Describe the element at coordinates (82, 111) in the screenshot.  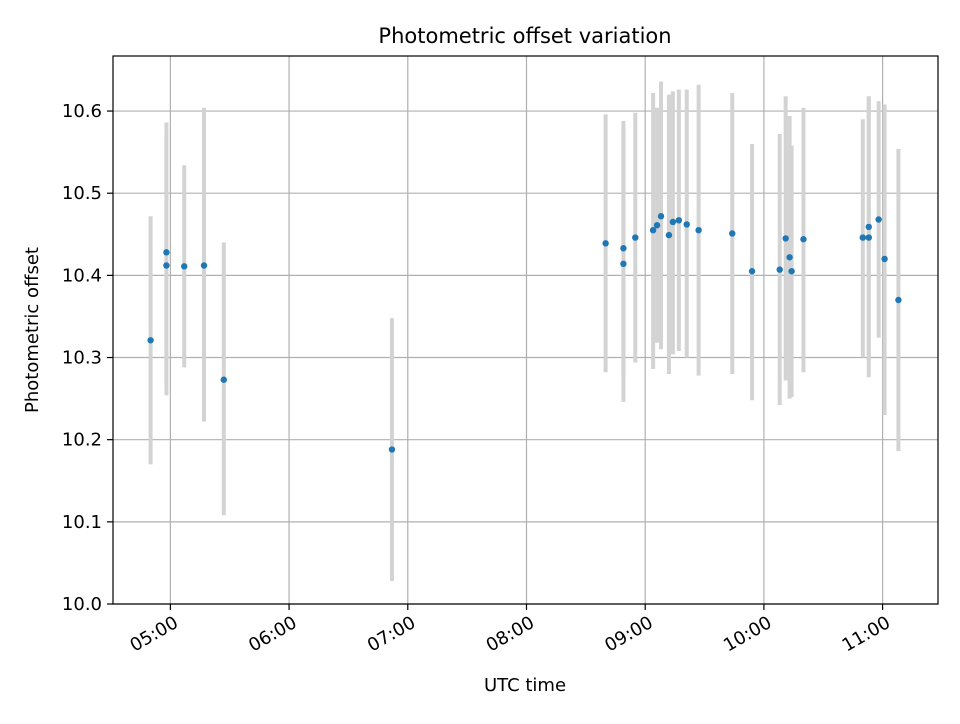
I see `y-tick-label: 10.6` at that location.